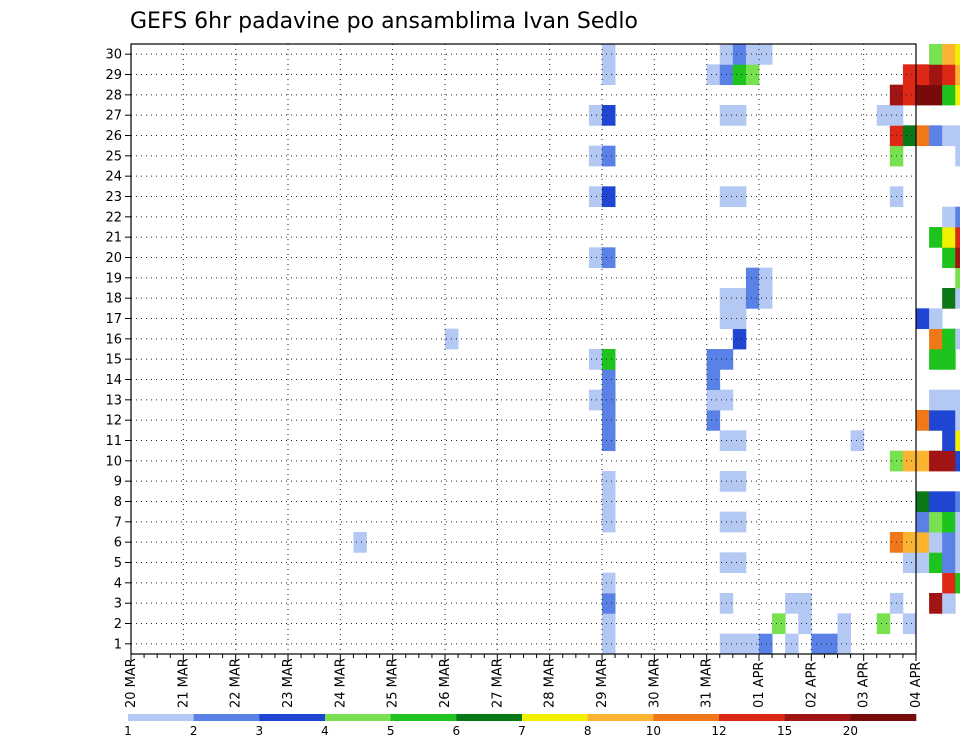 The image size is (960, 746). I want to click on colorbar-label: 8, so click(588, 731).